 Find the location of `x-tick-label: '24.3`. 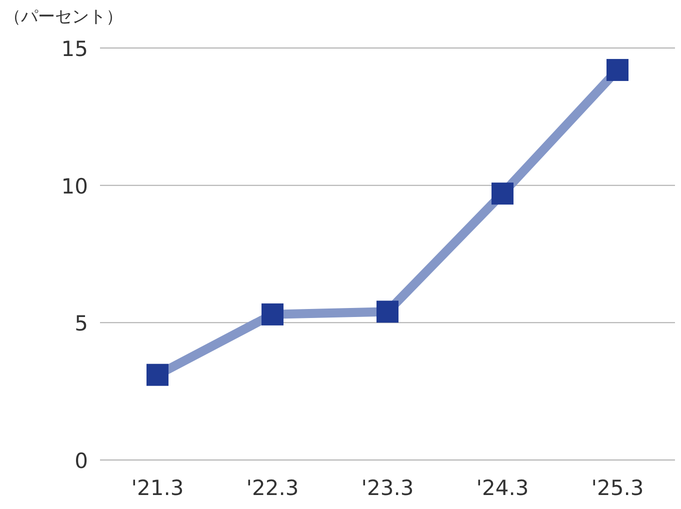

x-tick-label: '24.3 is located at coordinates (502, 488).